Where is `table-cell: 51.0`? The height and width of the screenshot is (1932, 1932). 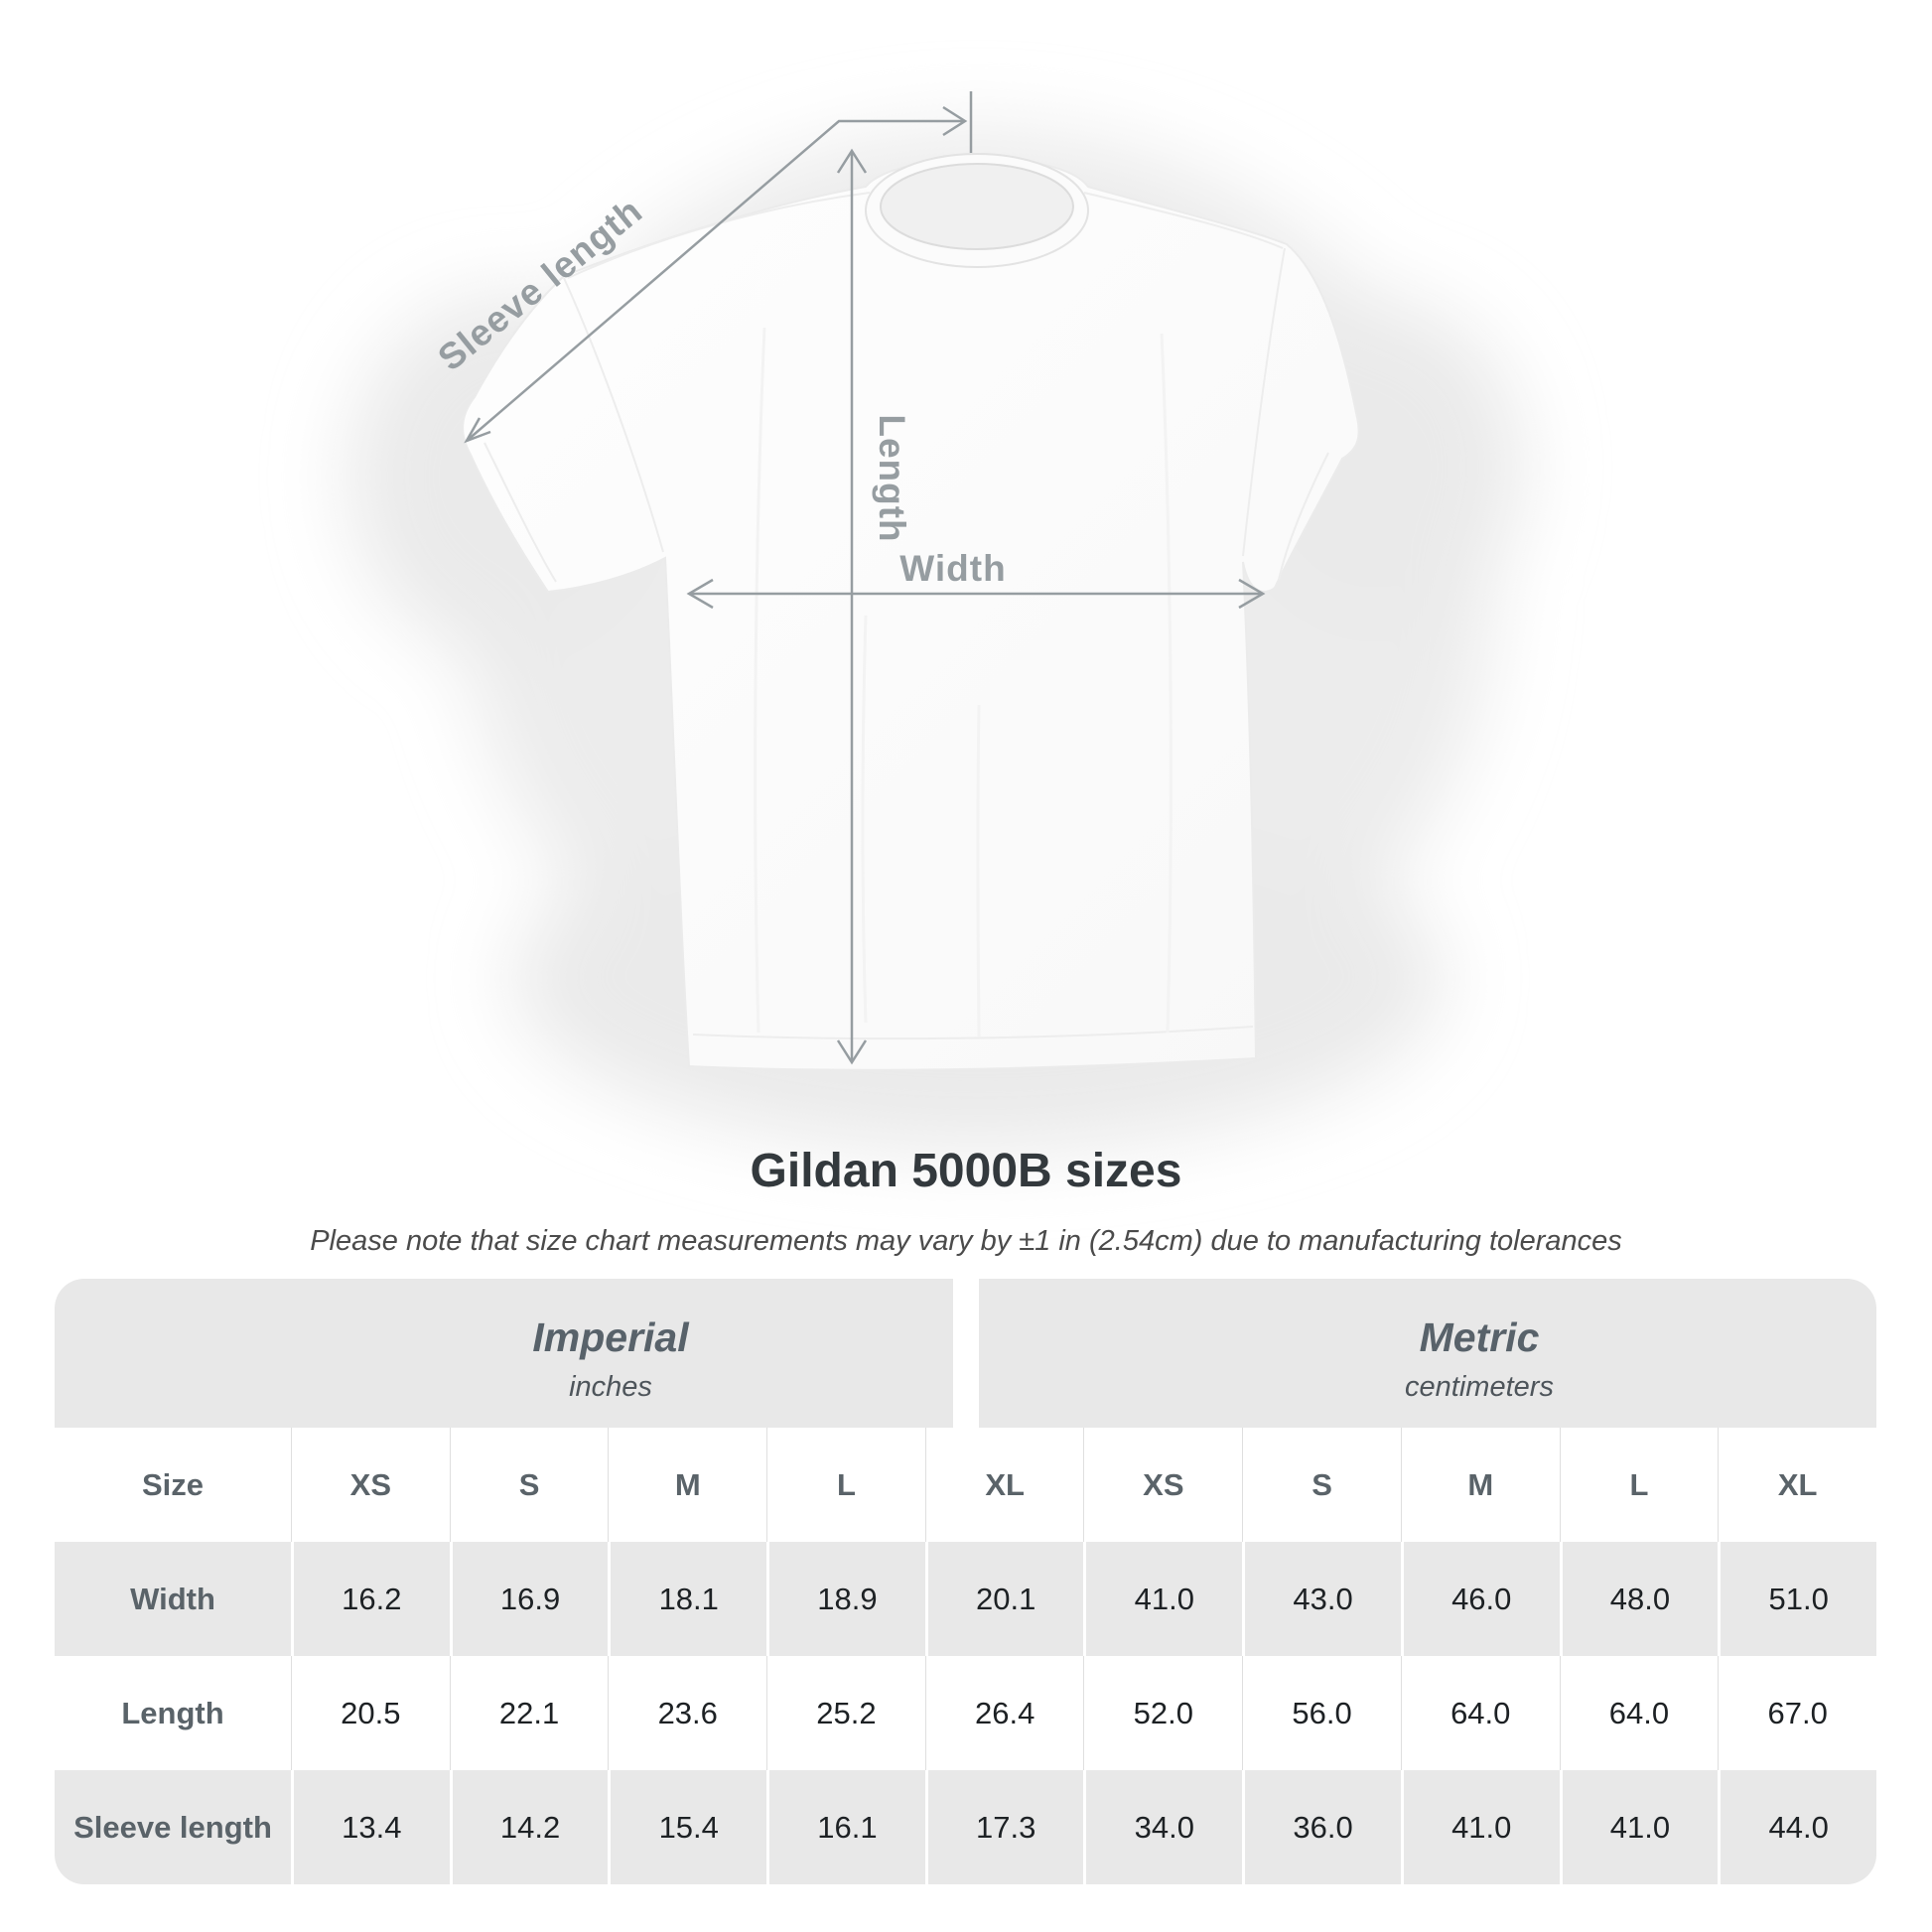 table-cell: 51.0 is located at coordinates (1797, 1599).